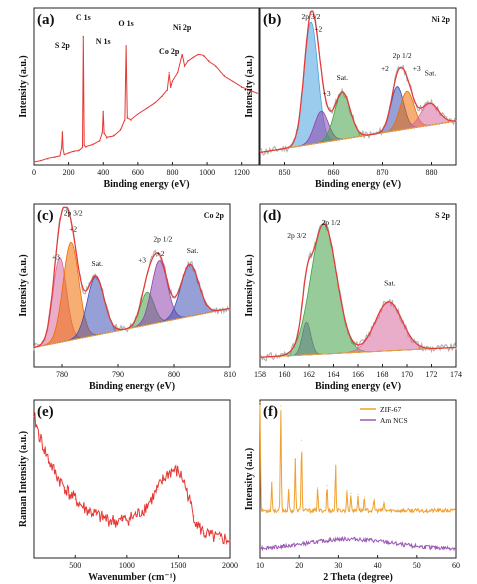  Describe the element at coordinates (402, 55) in the screenshot. I see `peak-label: 2p 1/2` at that location.